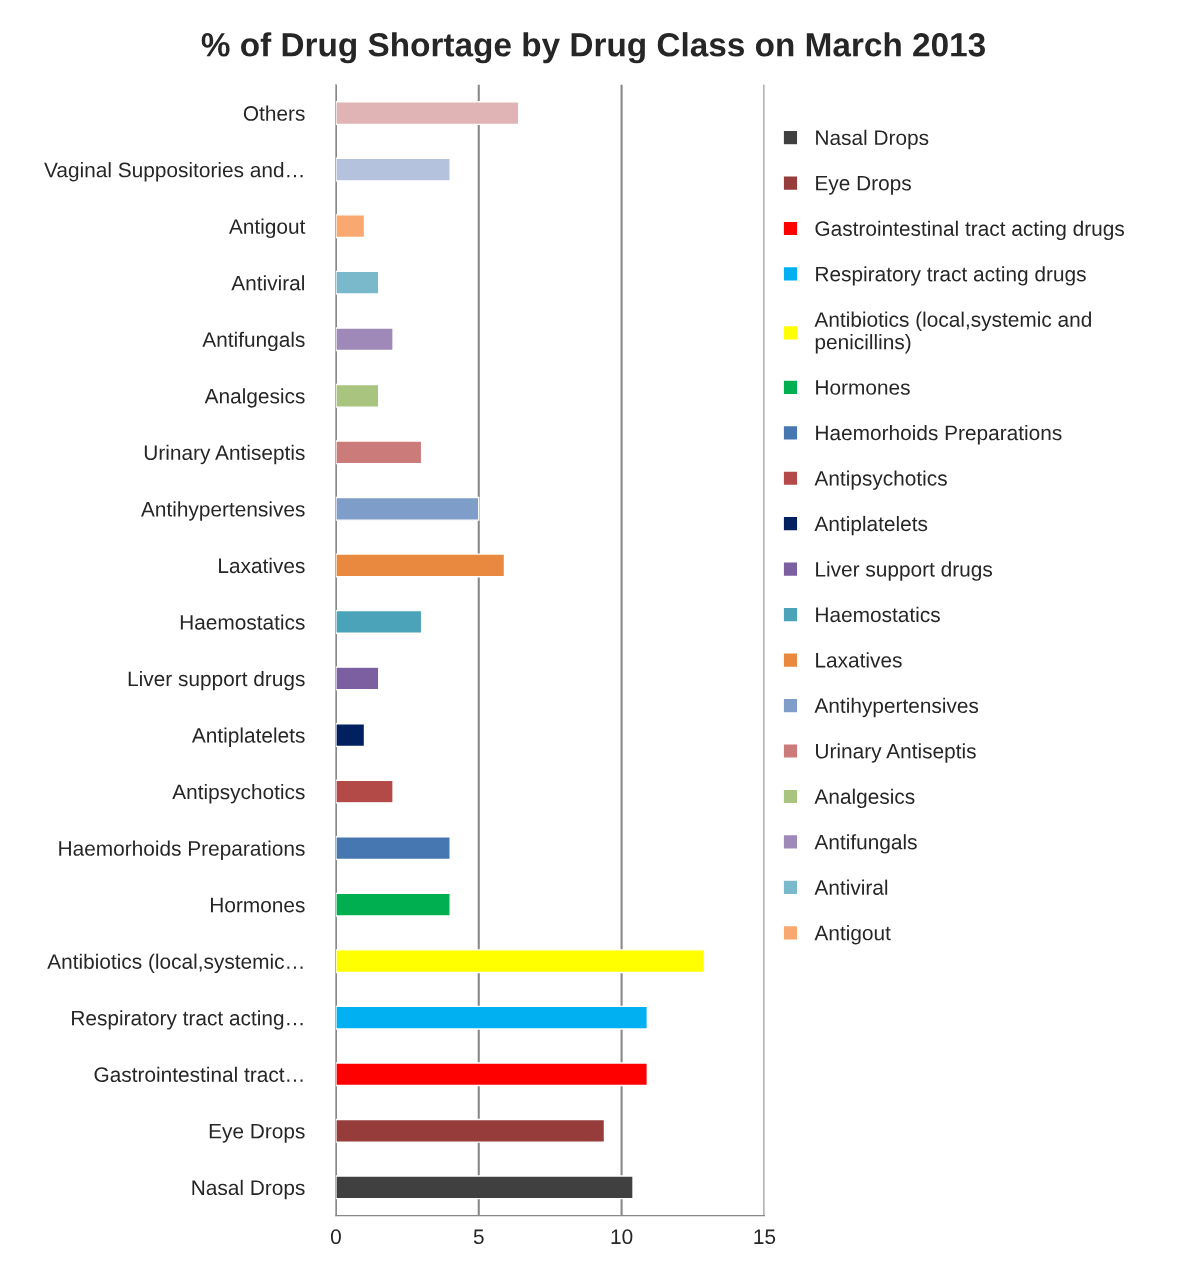  Describe the element at coordinates (242, 622) in the screenshot. I see `y-tick-label: Haemostatics` at that location.